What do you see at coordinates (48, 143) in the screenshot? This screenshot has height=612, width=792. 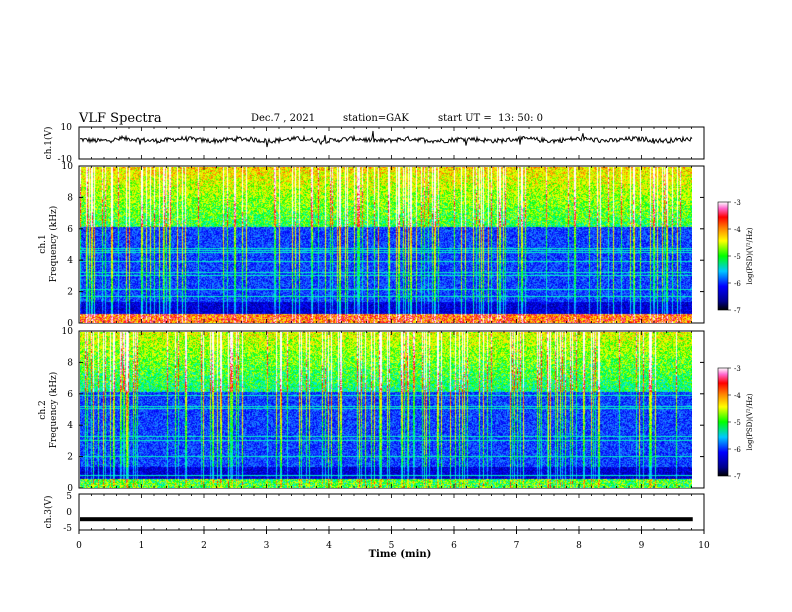 I see `ch1-ylabel: ch.1(V)` at bounding box center [48, 143].